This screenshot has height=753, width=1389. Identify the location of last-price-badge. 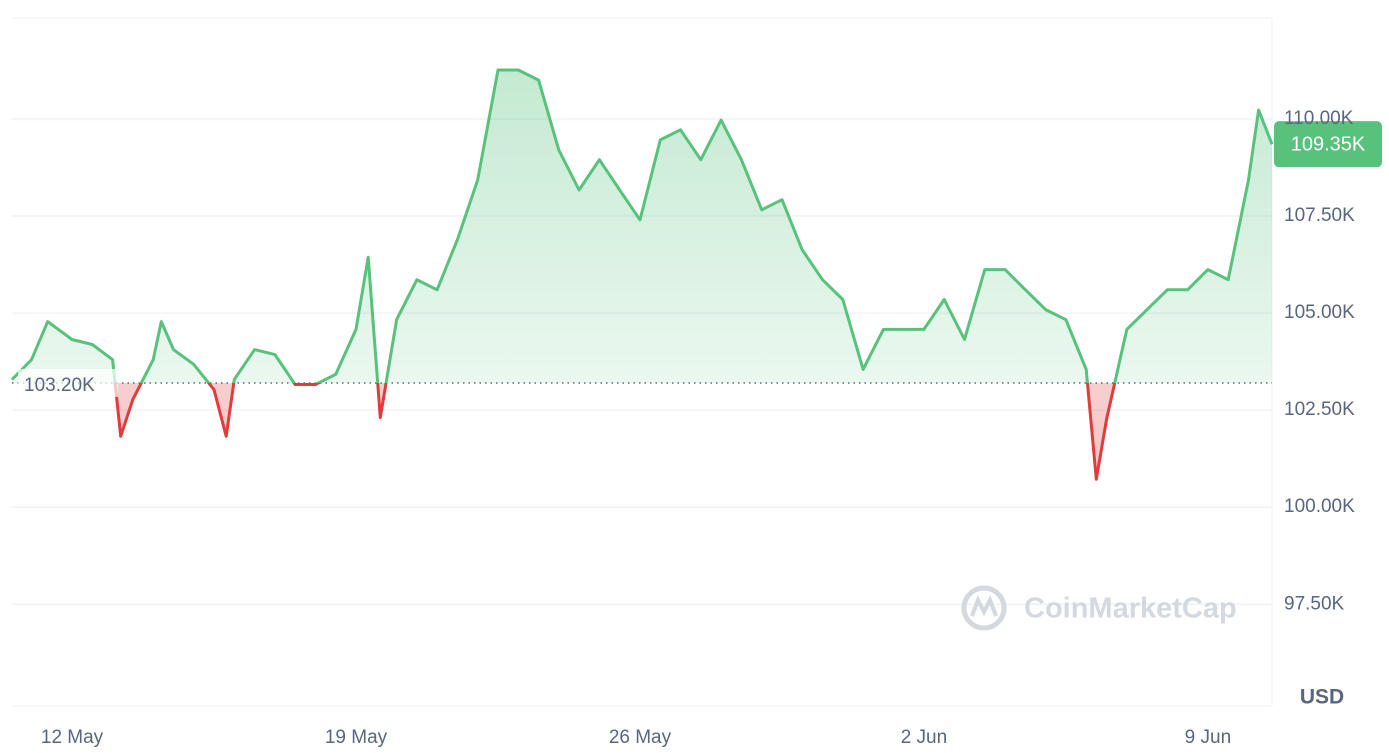
(1328, 144).